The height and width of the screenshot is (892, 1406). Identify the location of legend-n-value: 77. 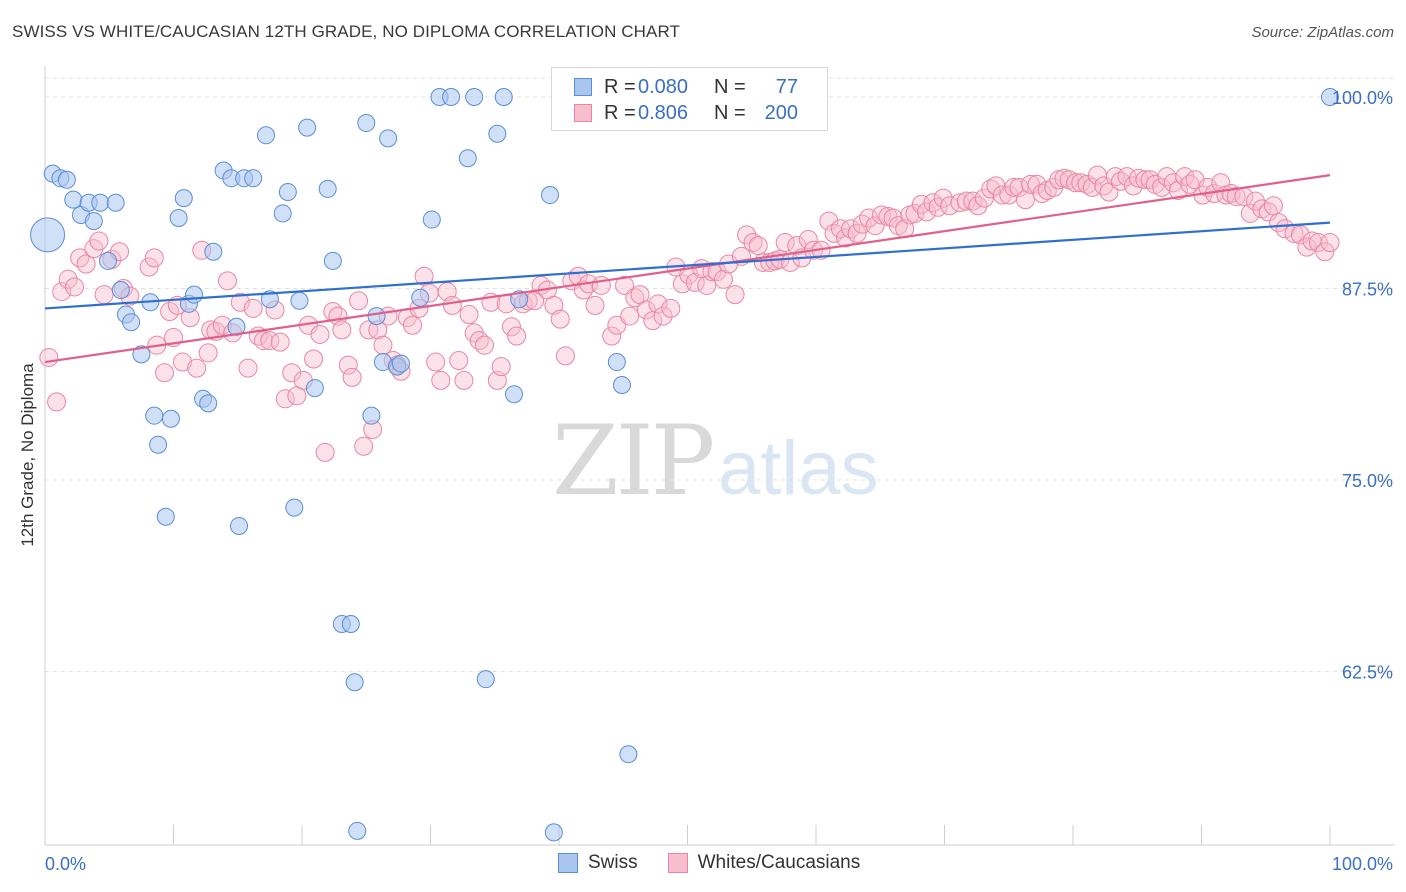
(786, 86).